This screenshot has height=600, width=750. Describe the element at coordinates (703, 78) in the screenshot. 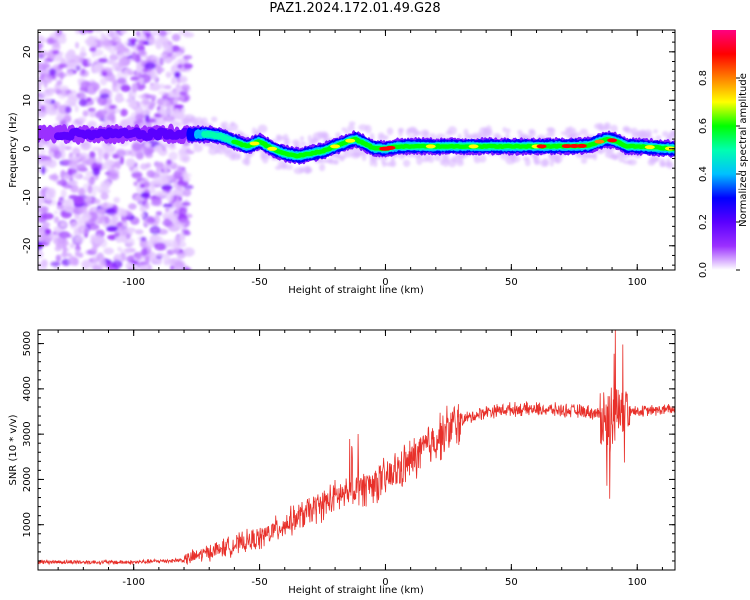

I see `colorbar-tick-label: 0.8` at that location.